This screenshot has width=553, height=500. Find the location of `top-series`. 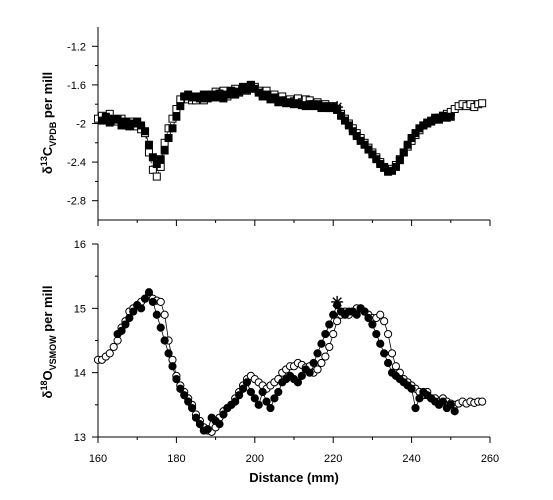

top-series is located at coordinates (290, 130).